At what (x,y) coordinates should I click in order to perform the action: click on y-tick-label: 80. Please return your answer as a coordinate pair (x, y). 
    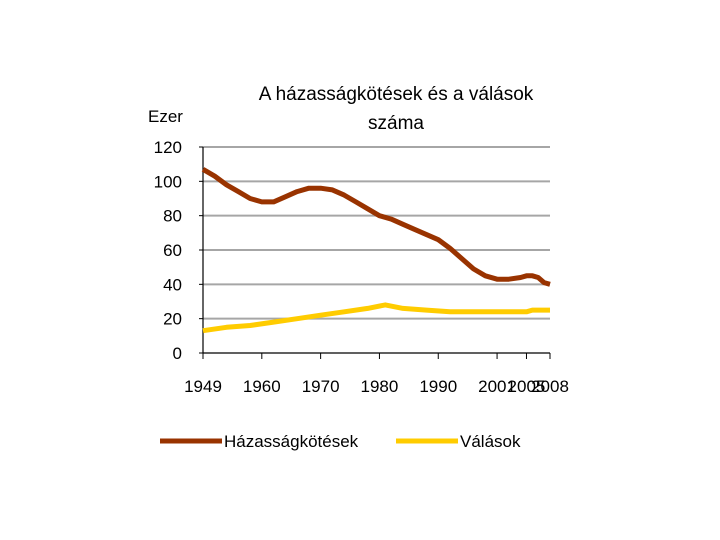
    Looking at the image, I should click on (172, 216).